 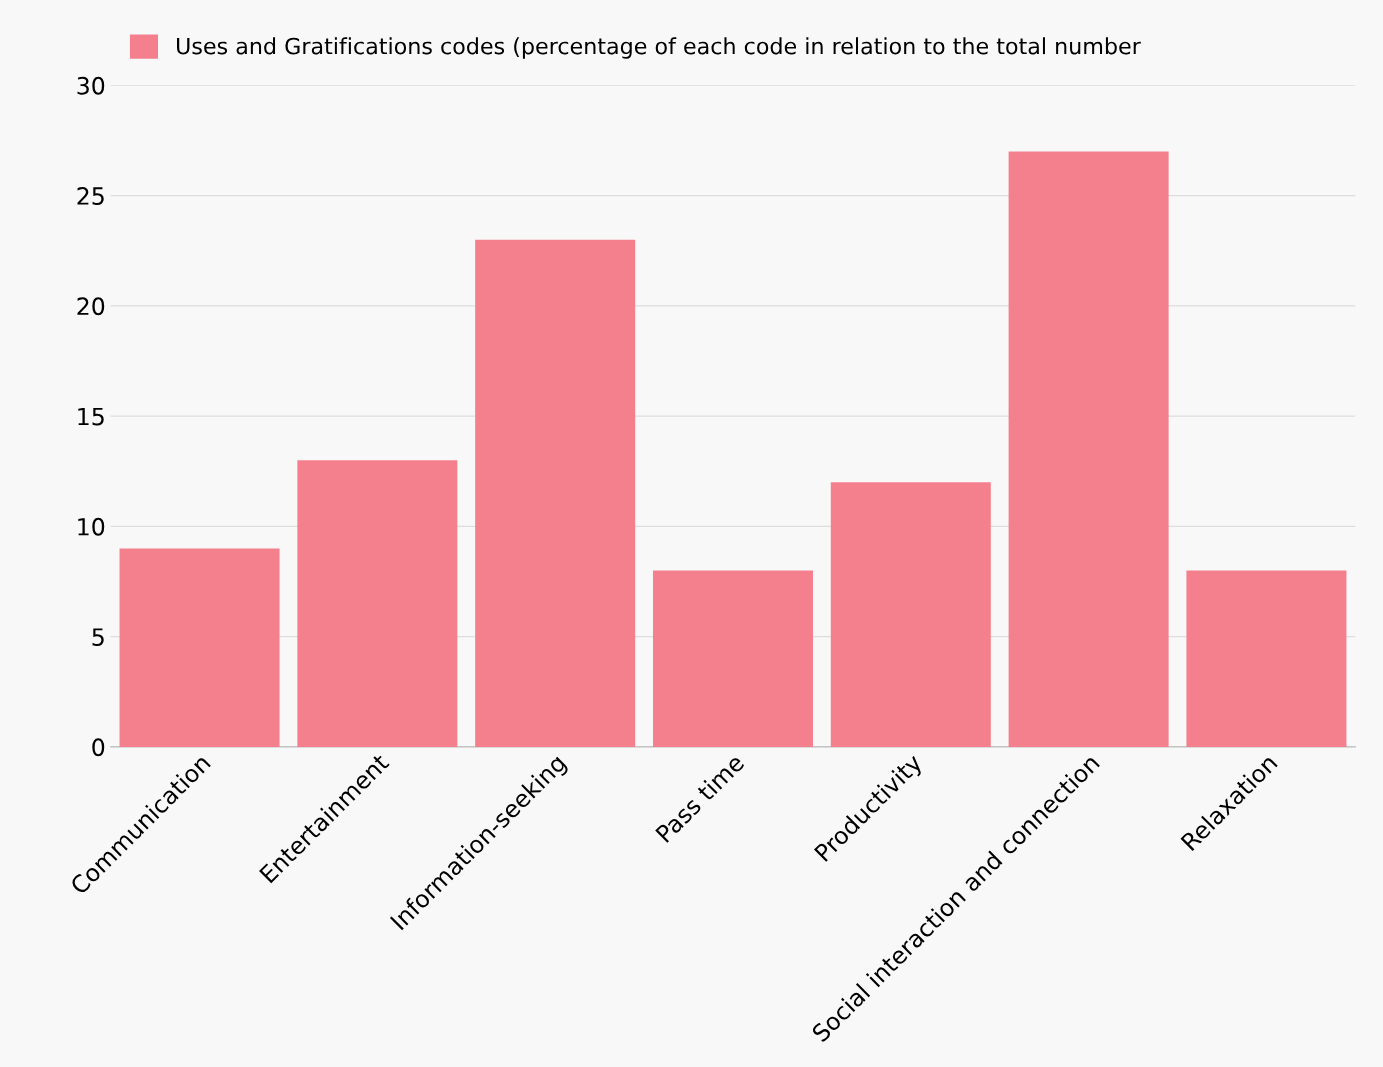 I want to click on y-tick-label: 5, so click(x=98, y=637).